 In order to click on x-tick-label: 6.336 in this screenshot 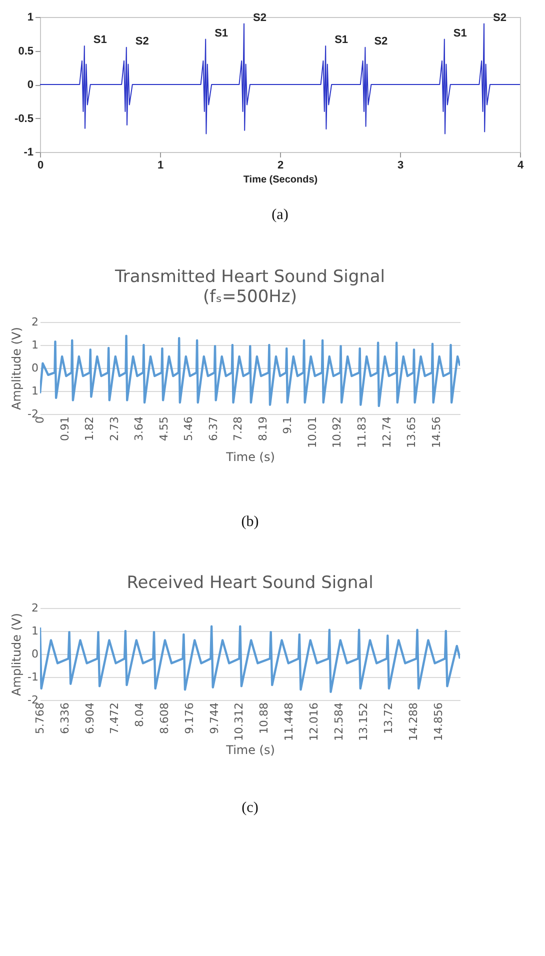, I will do `click(65, 718)`.